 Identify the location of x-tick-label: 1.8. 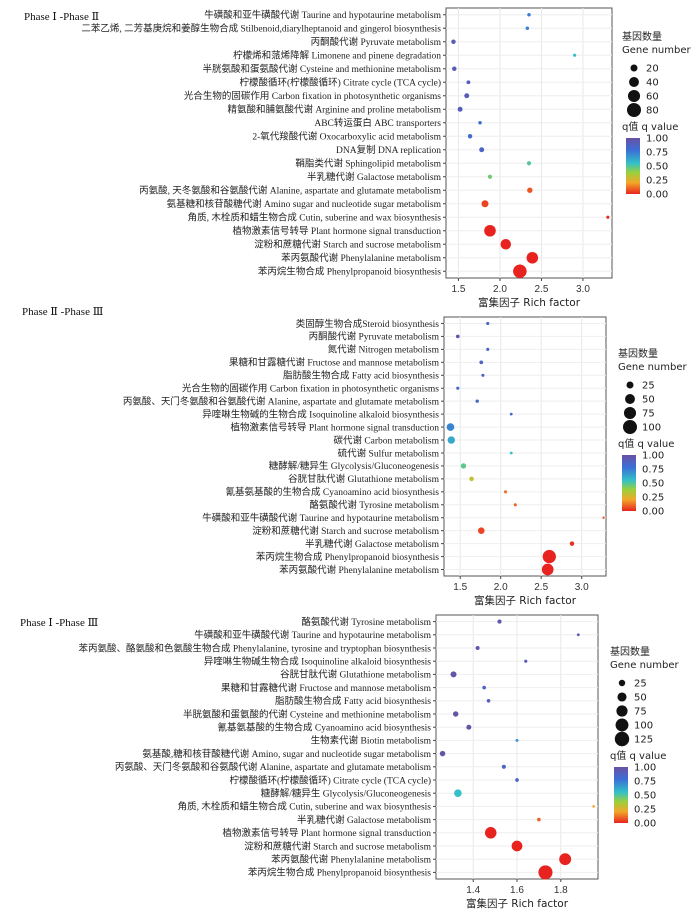
(561, 890).